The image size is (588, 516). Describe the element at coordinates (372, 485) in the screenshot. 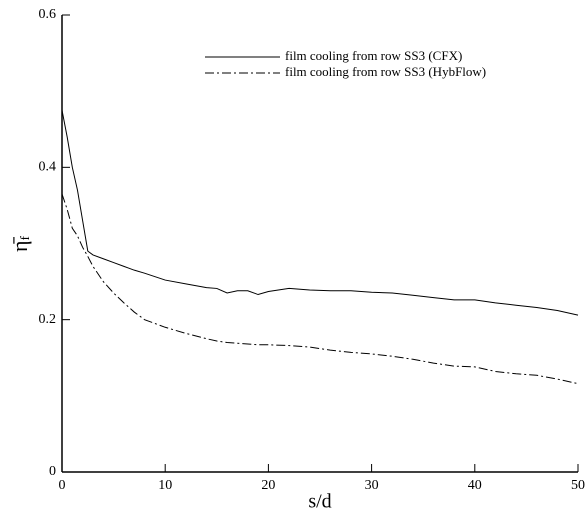

I see `x-tick-label: 30` at that location.